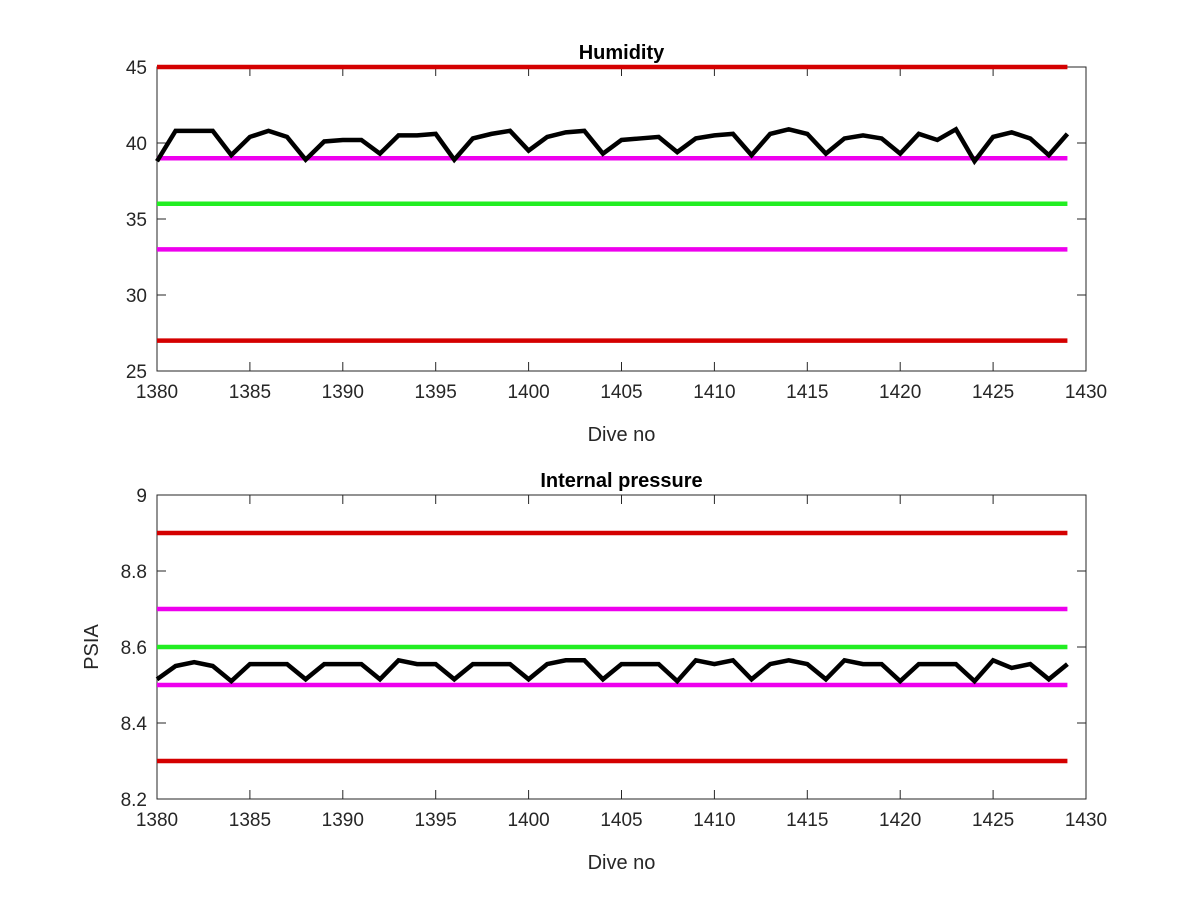 The height and width of the screenshot is (900, 1200). Describe the element at coordinates (134, 648) in the screenshot. I see `y-tick-label: 8.6` at that location.